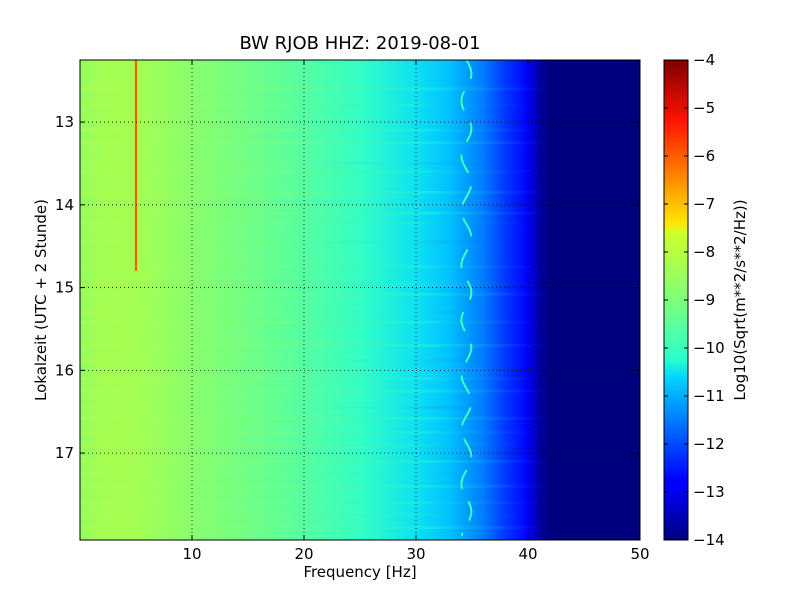 The image size is (800, 600). Describe the element at coordinates (709, 540) in the screenshot. I see `colorbar-tick-label: −14` at that location.